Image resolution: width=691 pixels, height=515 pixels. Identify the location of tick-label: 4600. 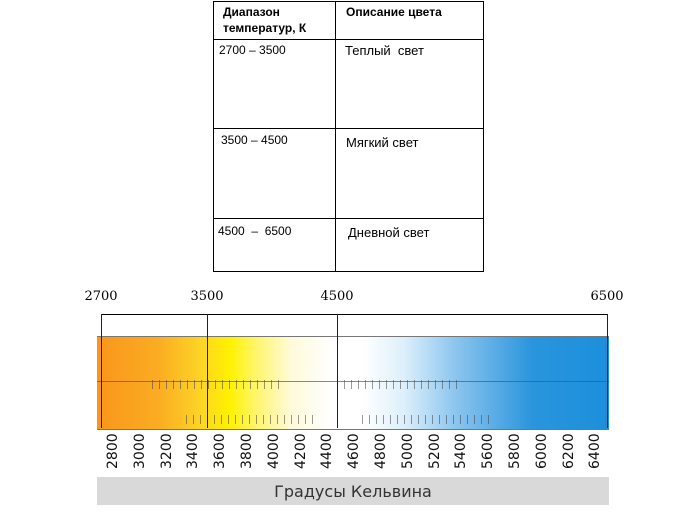
(354, 451).